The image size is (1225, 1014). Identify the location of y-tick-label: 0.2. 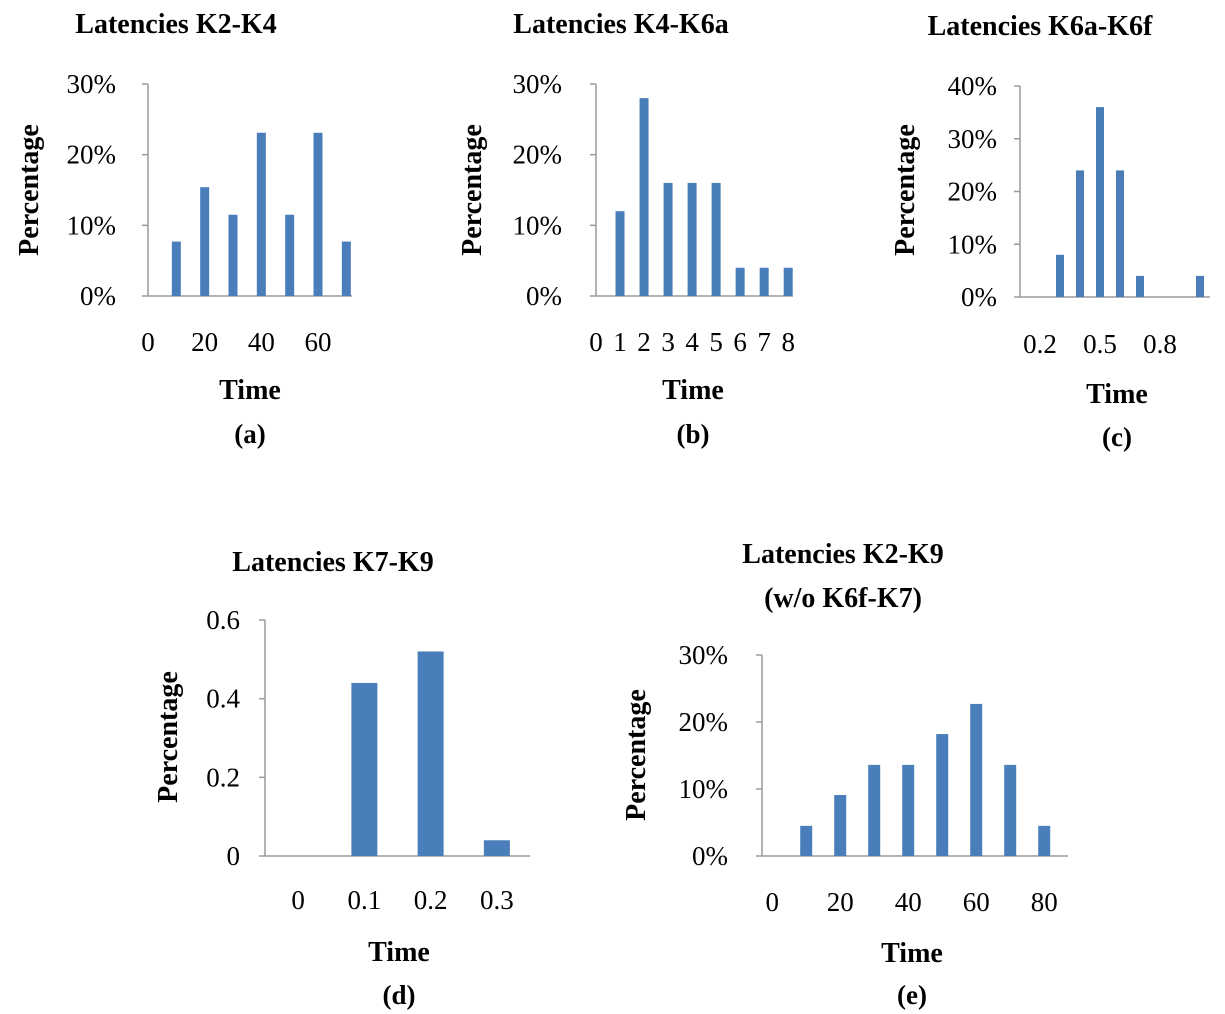
(223, 777).